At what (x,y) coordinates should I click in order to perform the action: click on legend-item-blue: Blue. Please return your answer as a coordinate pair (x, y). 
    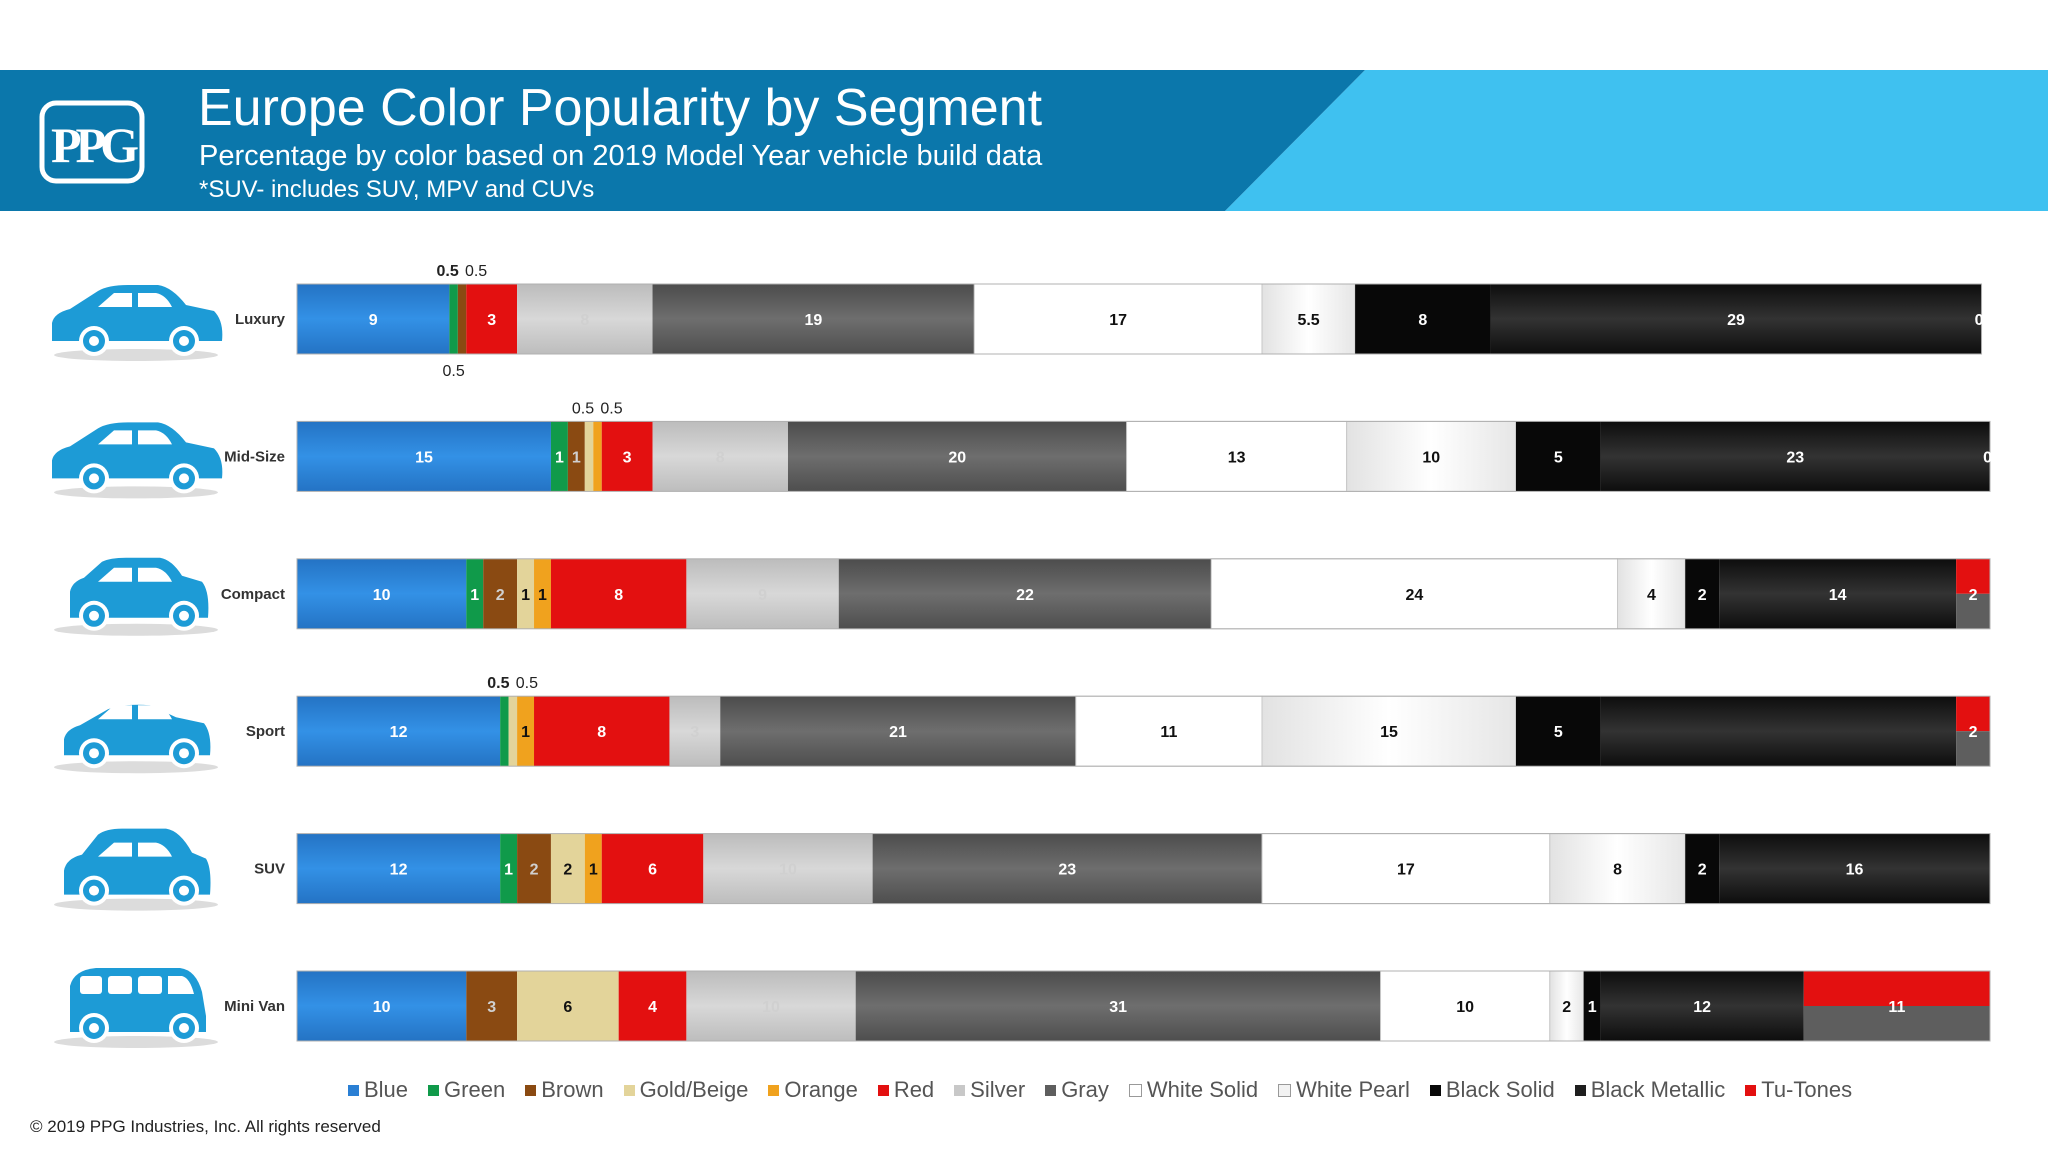
    Looking at the image, I should click on (378, 1090).